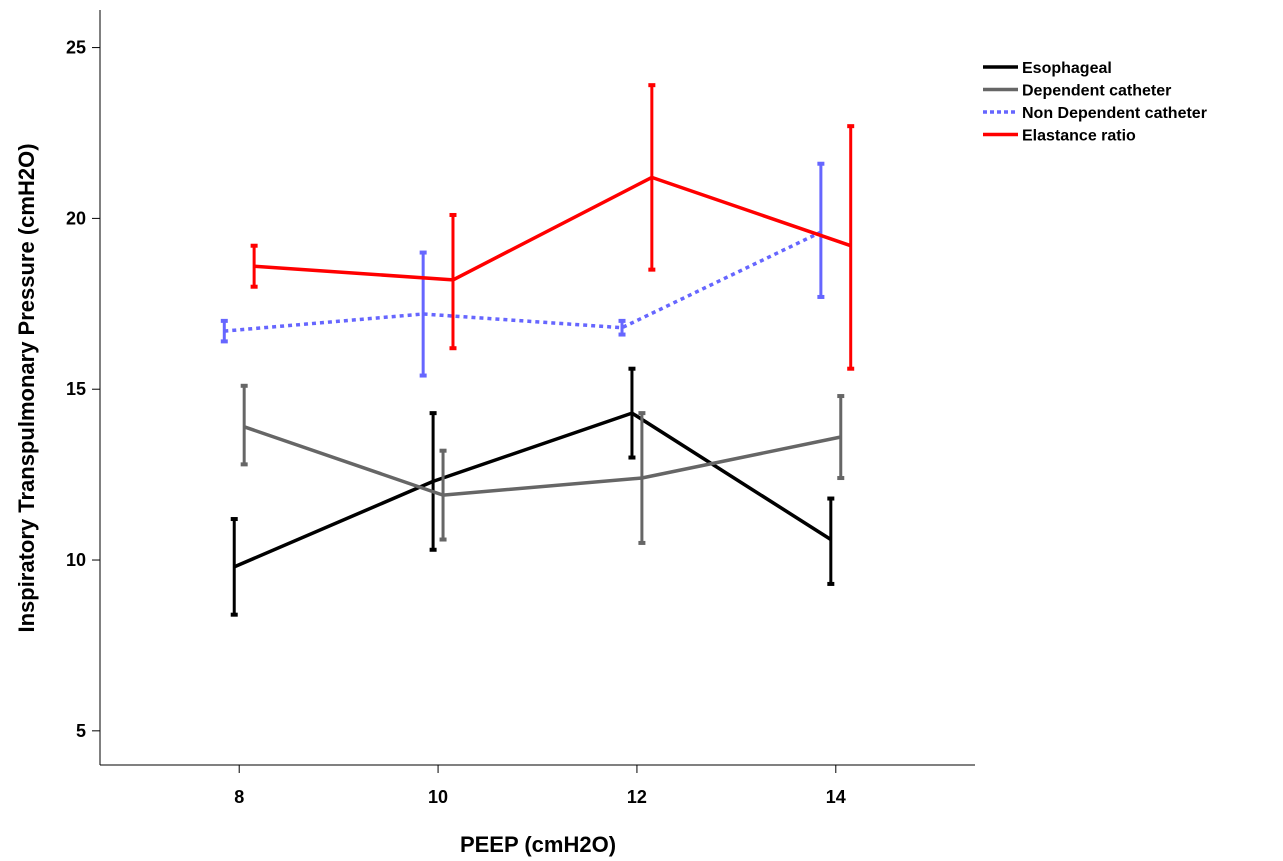  Describe the element at coordinates (836, 797) in the screenshot. I see `x-tick-label: 14` at that location.